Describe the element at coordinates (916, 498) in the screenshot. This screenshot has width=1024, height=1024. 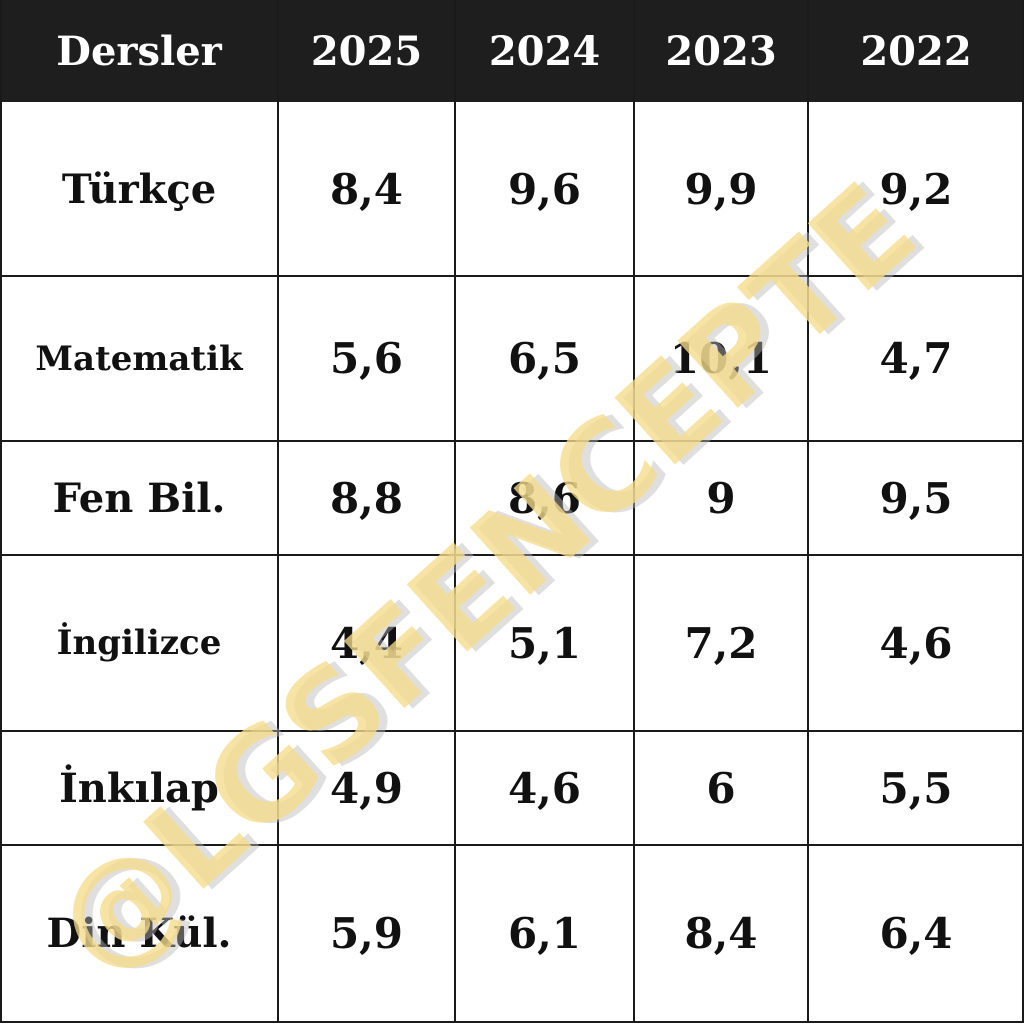
I see `data-cell: 9,5` at that location.